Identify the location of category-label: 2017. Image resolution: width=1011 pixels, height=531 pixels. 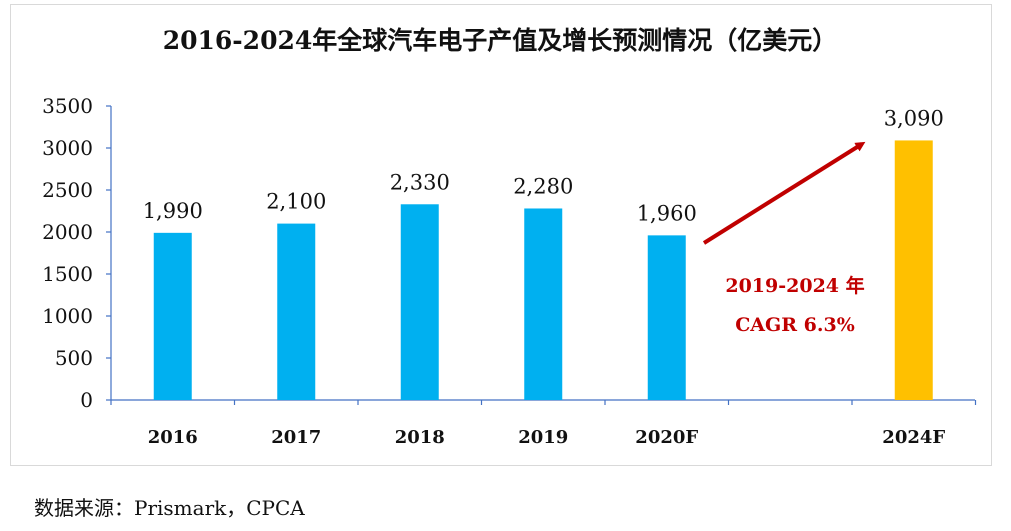
(296, 437).